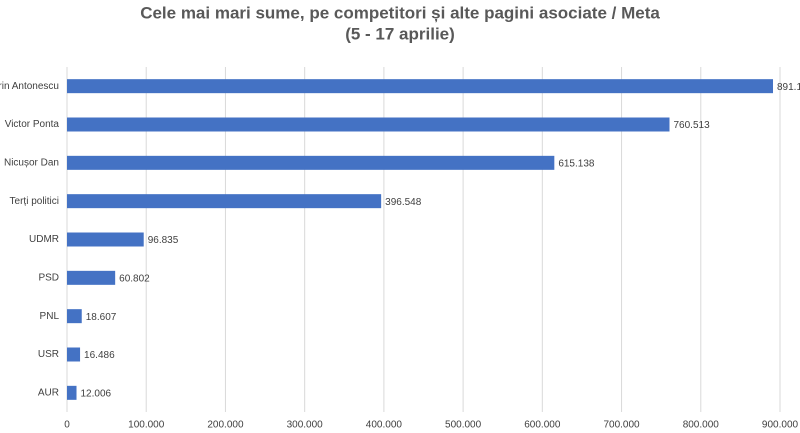 The width and height of the screenshot is (800, 433). I want to click on y-tick-label: Victor Ponta, so click(32, 124).